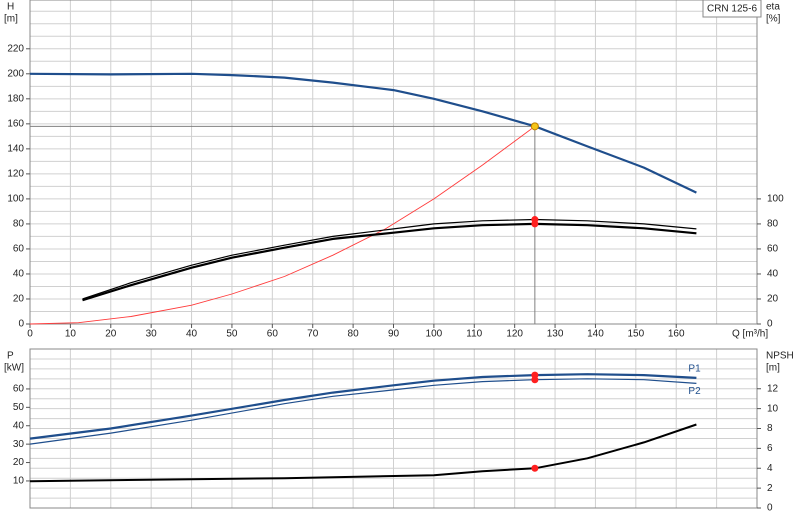  I want to click on x-tick-label: 100, so click(434, 334).